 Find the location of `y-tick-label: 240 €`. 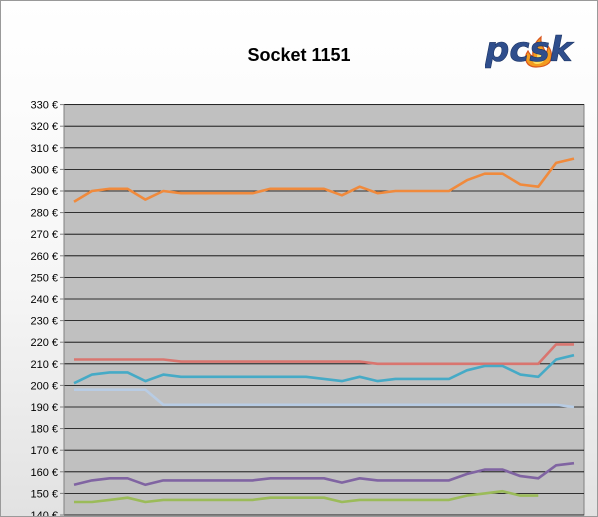

y-tick-label: 240 € is located at coordinates (44, 300).